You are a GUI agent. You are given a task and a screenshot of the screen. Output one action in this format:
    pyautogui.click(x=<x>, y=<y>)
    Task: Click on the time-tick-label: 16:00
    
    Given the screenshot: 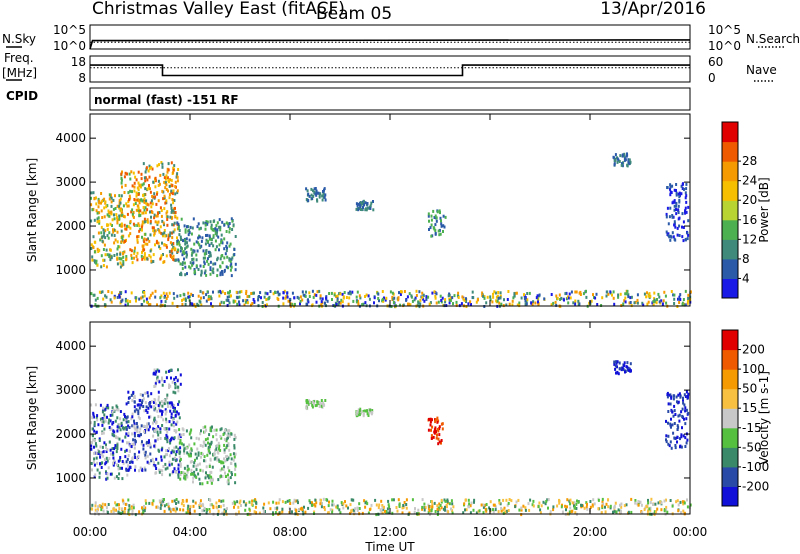 What is the action you would take?
    pyautogui.click(x=490, y=532)
    